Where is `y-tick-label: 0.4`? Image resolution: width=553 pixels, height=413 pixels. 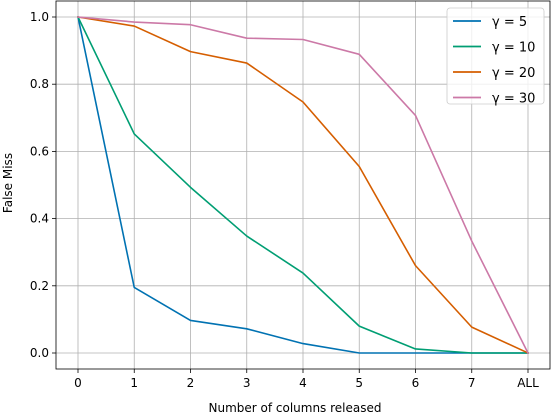 y-tick-label: 0.4 is located at coordinates (39, 219).